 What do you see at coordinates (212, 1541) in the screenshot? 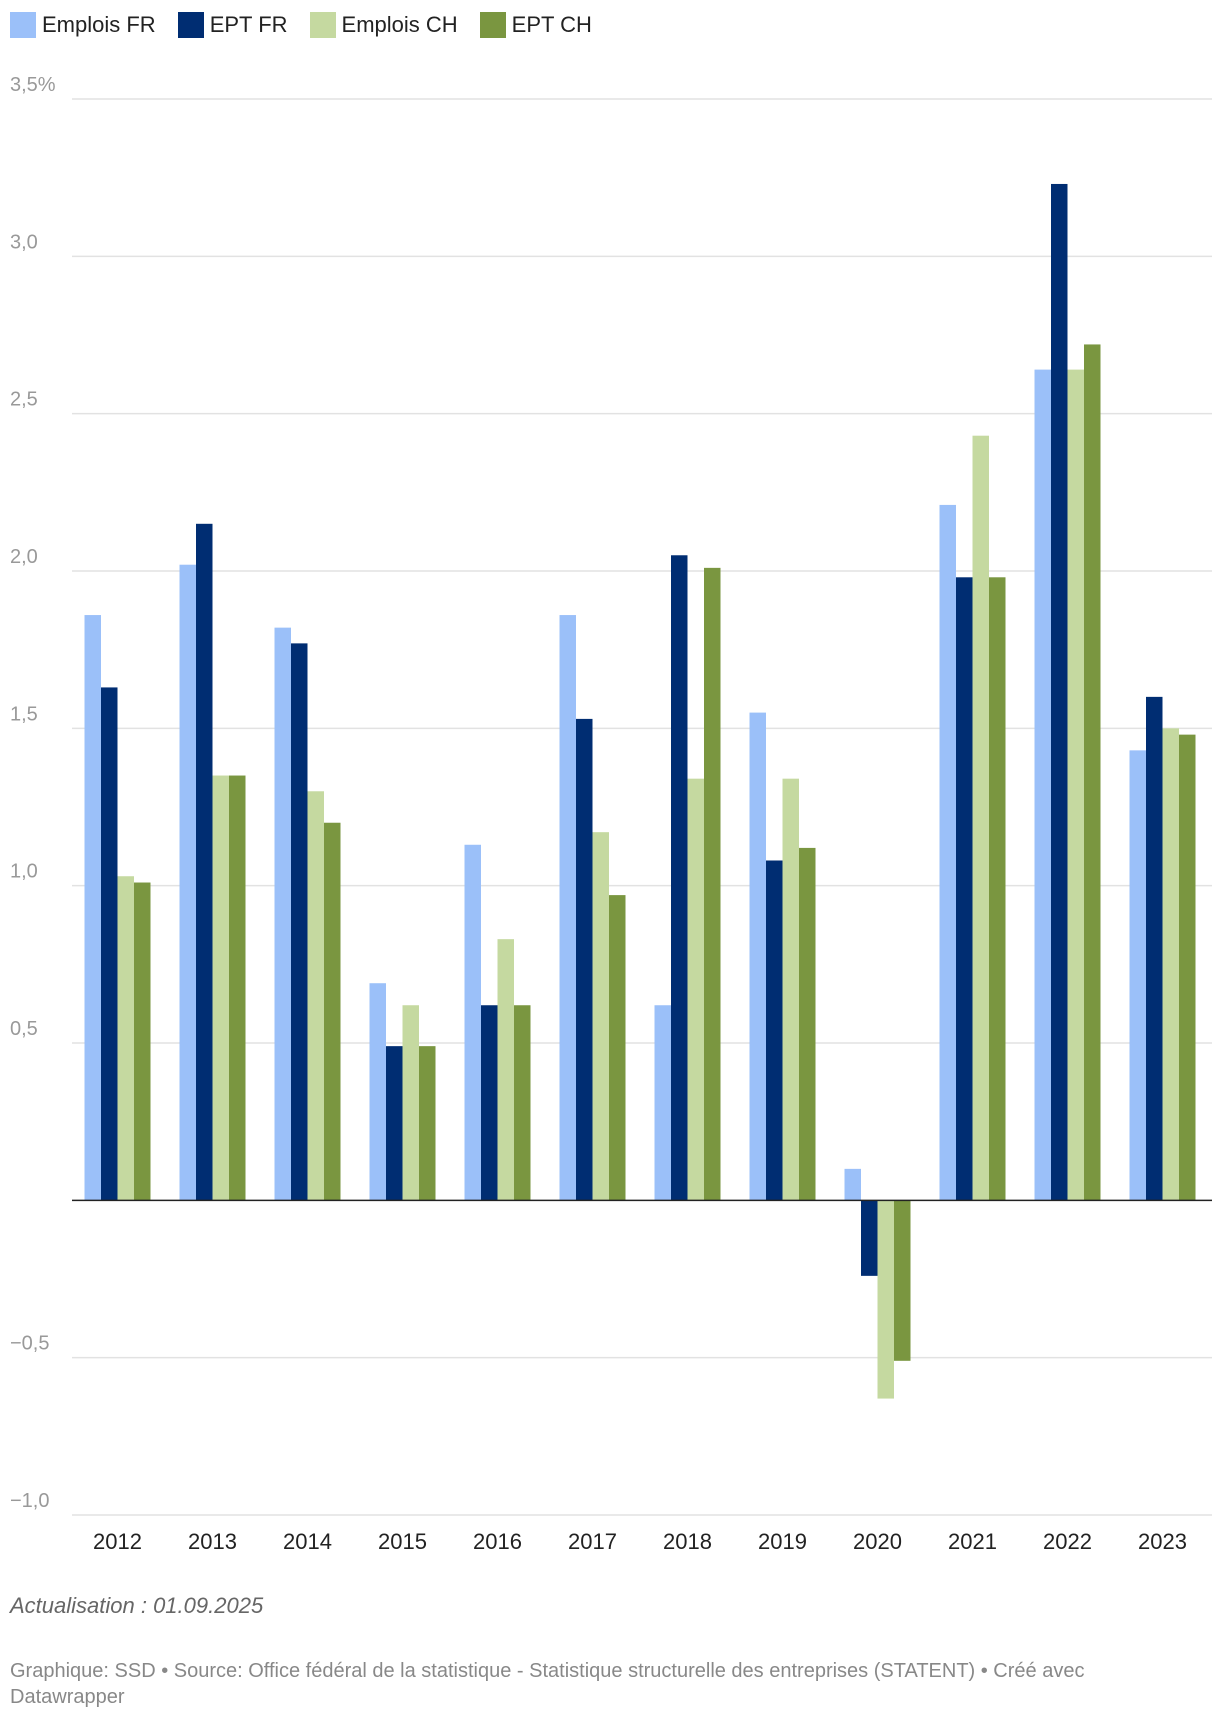
I see `x-tick-label: 2013` at bounding box center [212, 1541].